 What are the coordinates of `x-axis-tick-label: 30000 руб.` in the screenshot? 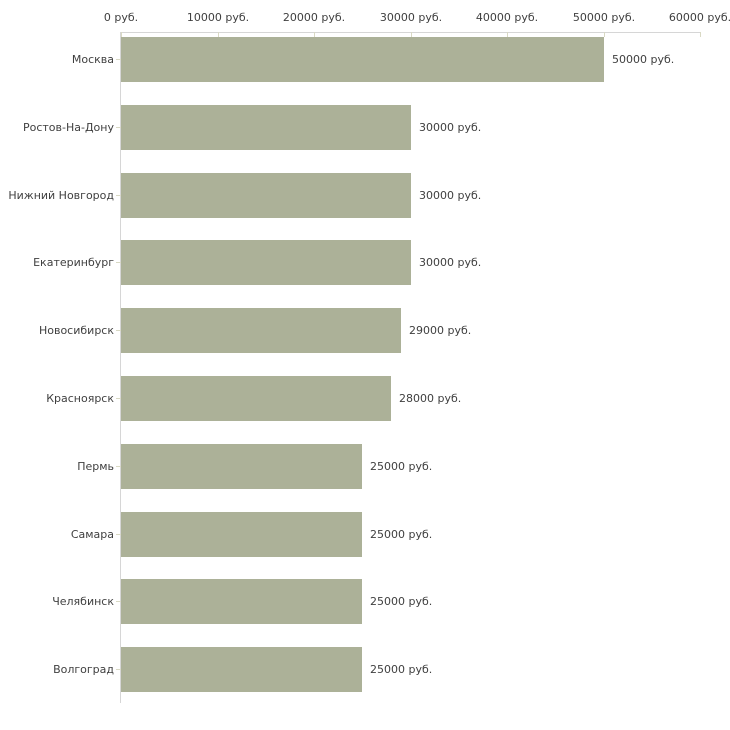 It's located at (411, 17).